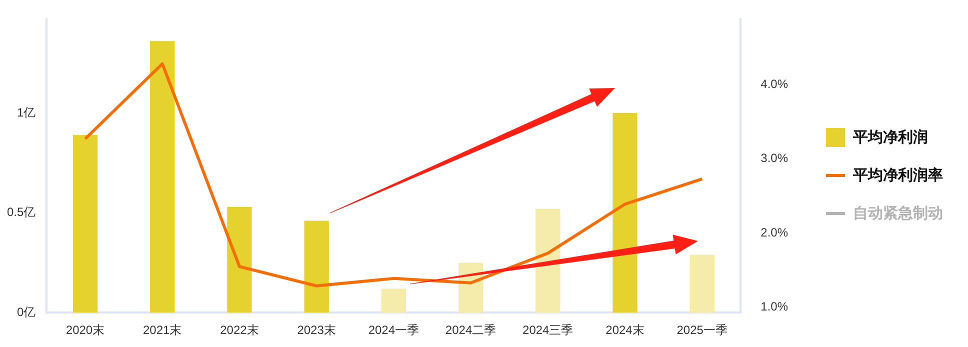  I want to click on y2-tick-label: 2.0%, so click(774, 232).